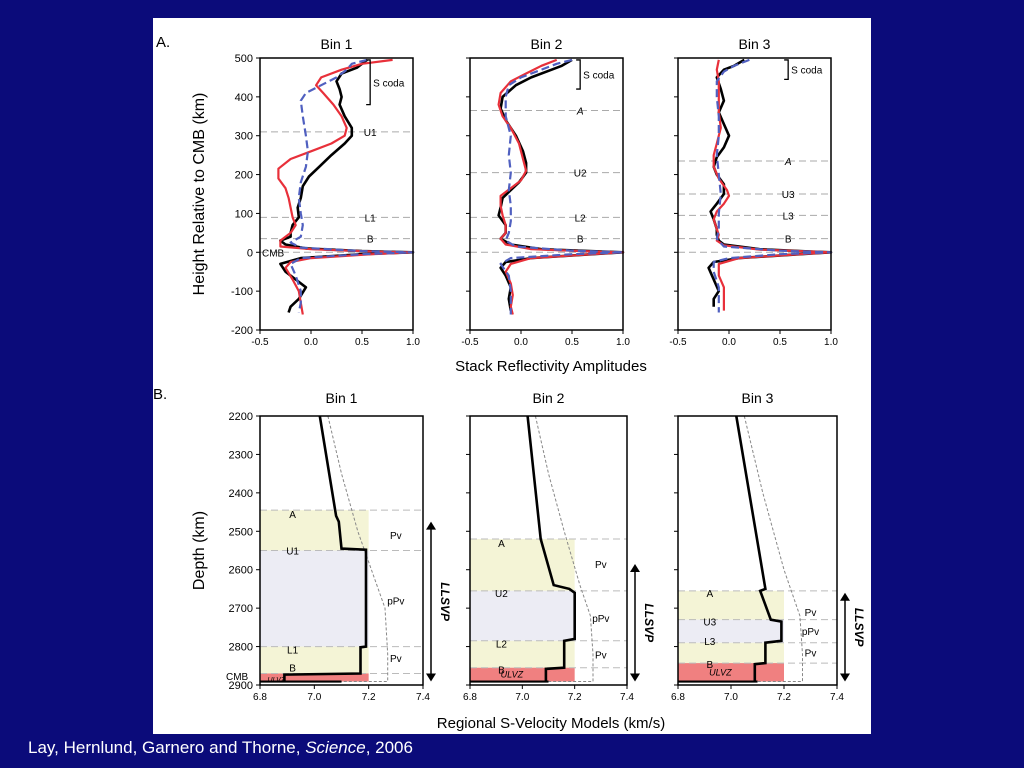 This screenshot has height=768, width=1024. Describe the element at coordinates (599, 76) in the screenshot. I see `scoda-label-a2: S coda` at that location.